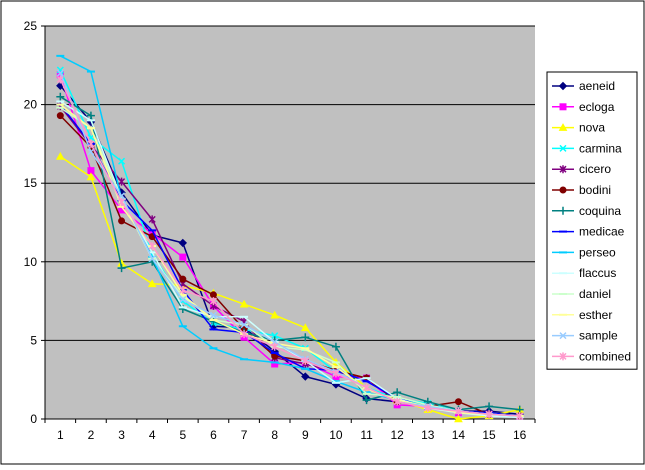  What do you see at coordinates (459, 435) in the screenshot?
I see `x-tick-label: 14` at bounding box center [459, 435].